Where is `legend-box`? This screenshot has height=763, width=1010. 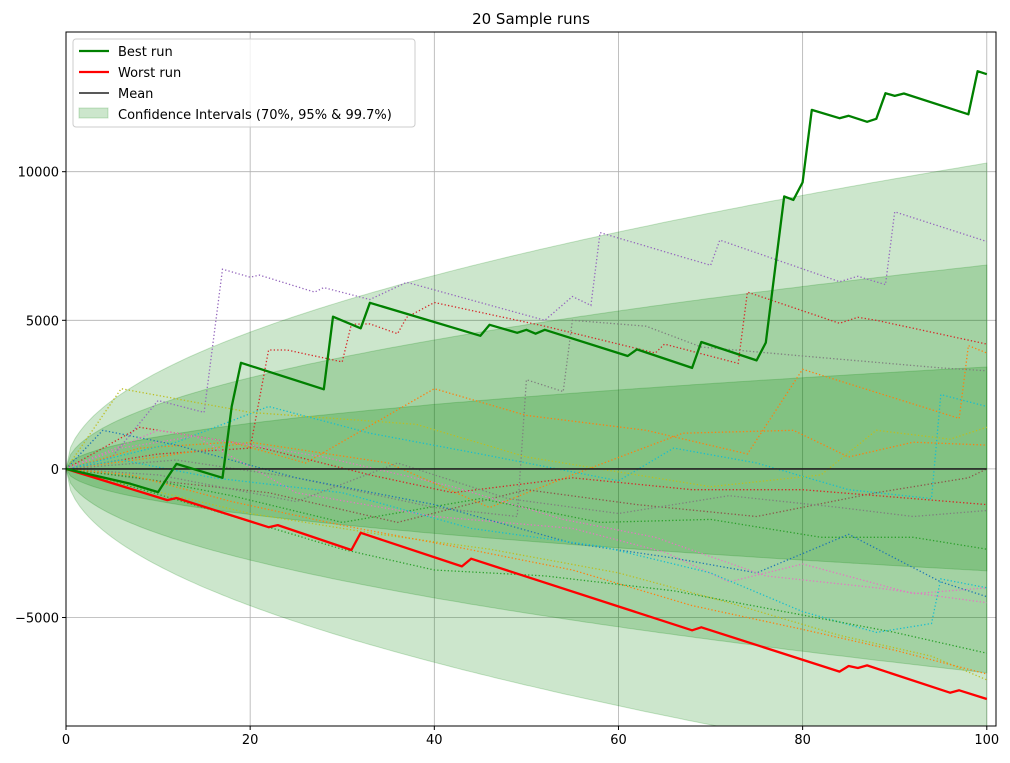
legend-box is located at coordinates (244, 83).